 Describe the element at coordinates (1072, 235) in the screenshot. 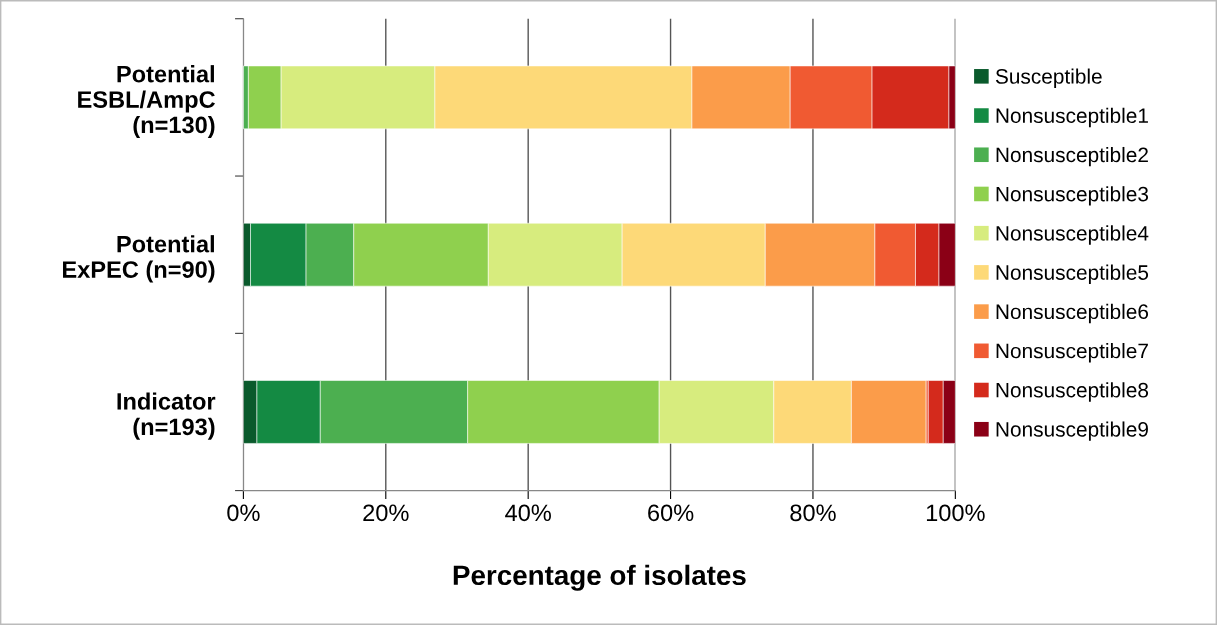

I see `legend-label: Nonsusceptible4` at that location.